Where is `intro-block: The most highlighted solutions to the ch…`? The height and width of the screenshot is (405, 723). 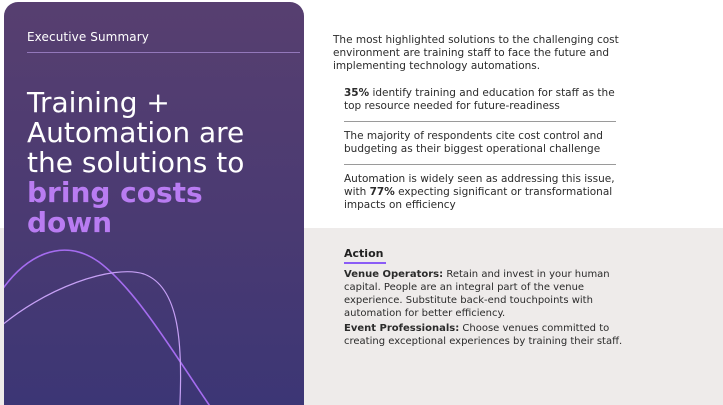 intro-block: The most highlighted solutions to the ch… is located at coordinates (478, 53).